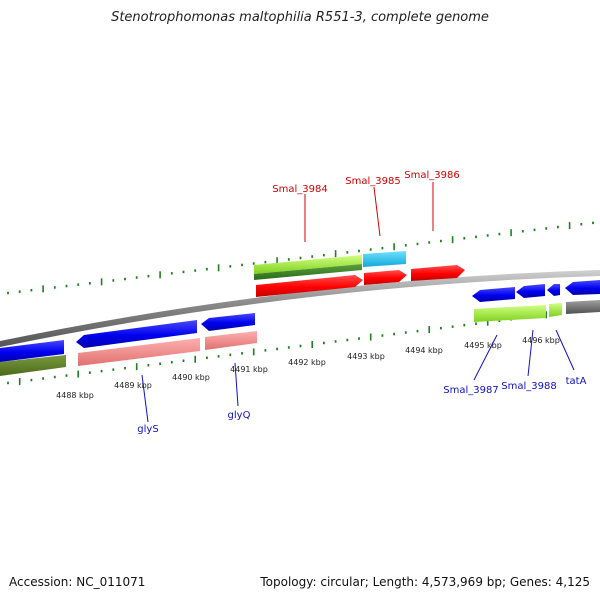  What do you see at coordinates (431, 175) in the screenshot?
I see `label-smal-3986: Smal_3986` at bounding box center [431, 175].